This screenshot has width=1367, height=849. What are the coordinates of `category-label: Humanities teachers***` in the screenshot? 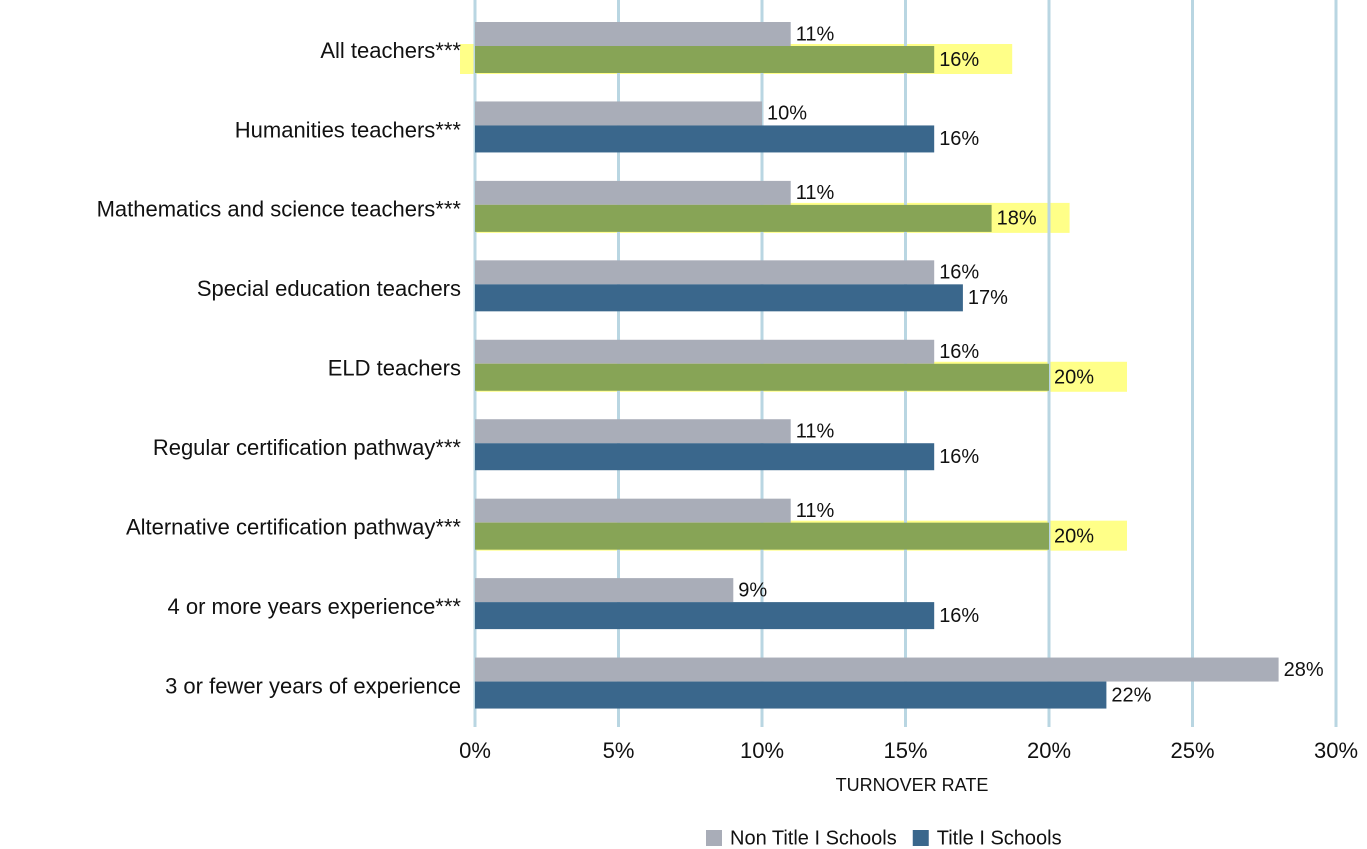 It's located at (348, 129).